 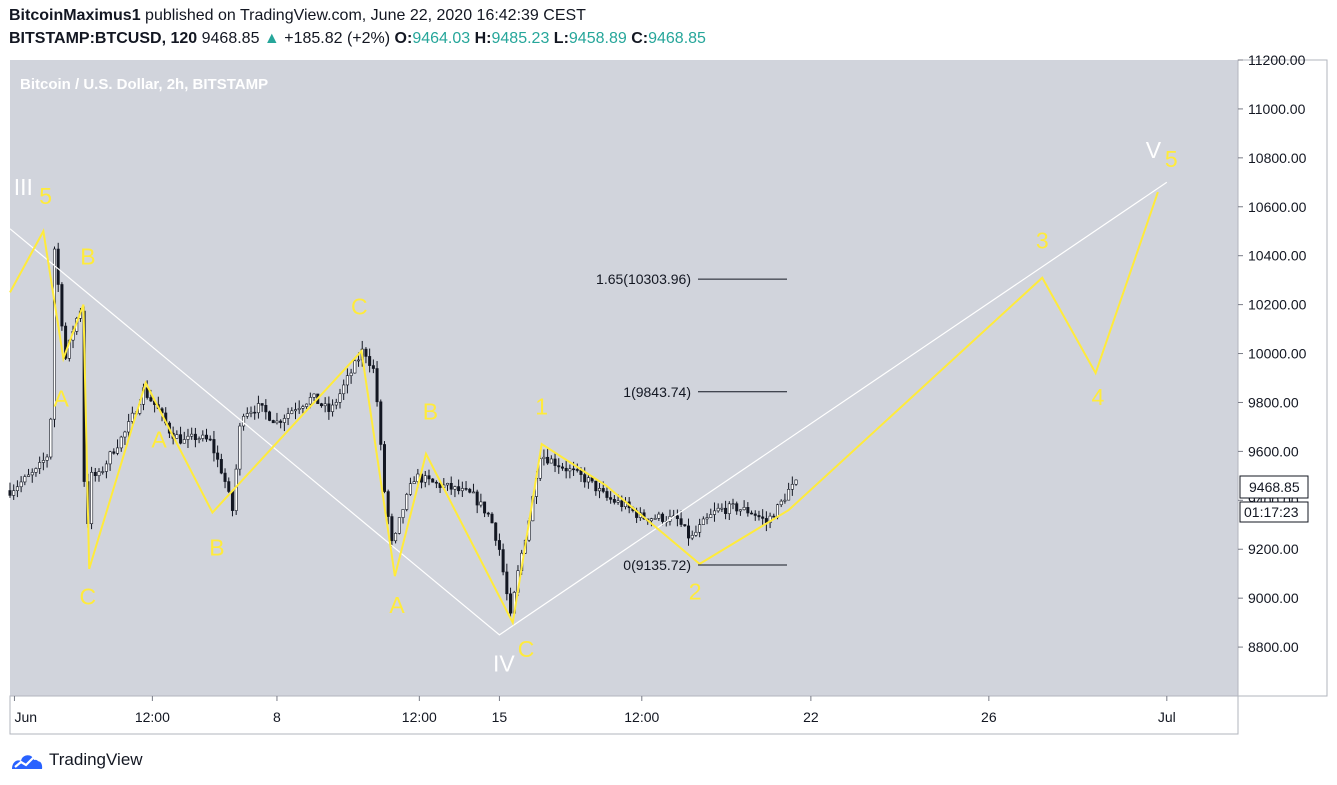 I want to click on high-value: 9485.23, so click(x=520, y=38).